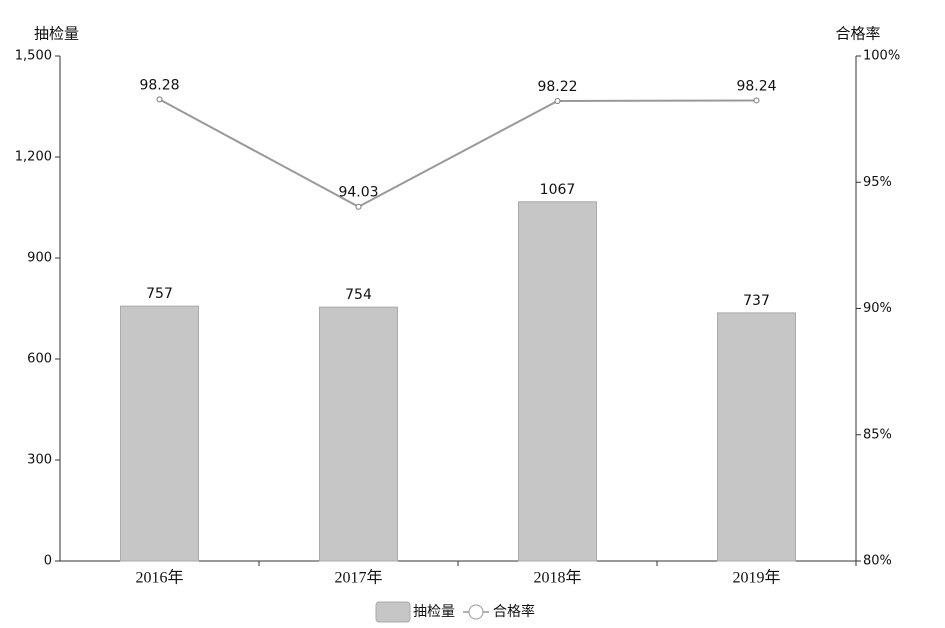  I want to click on x-tick-label: 2016年, so click(159, 578).